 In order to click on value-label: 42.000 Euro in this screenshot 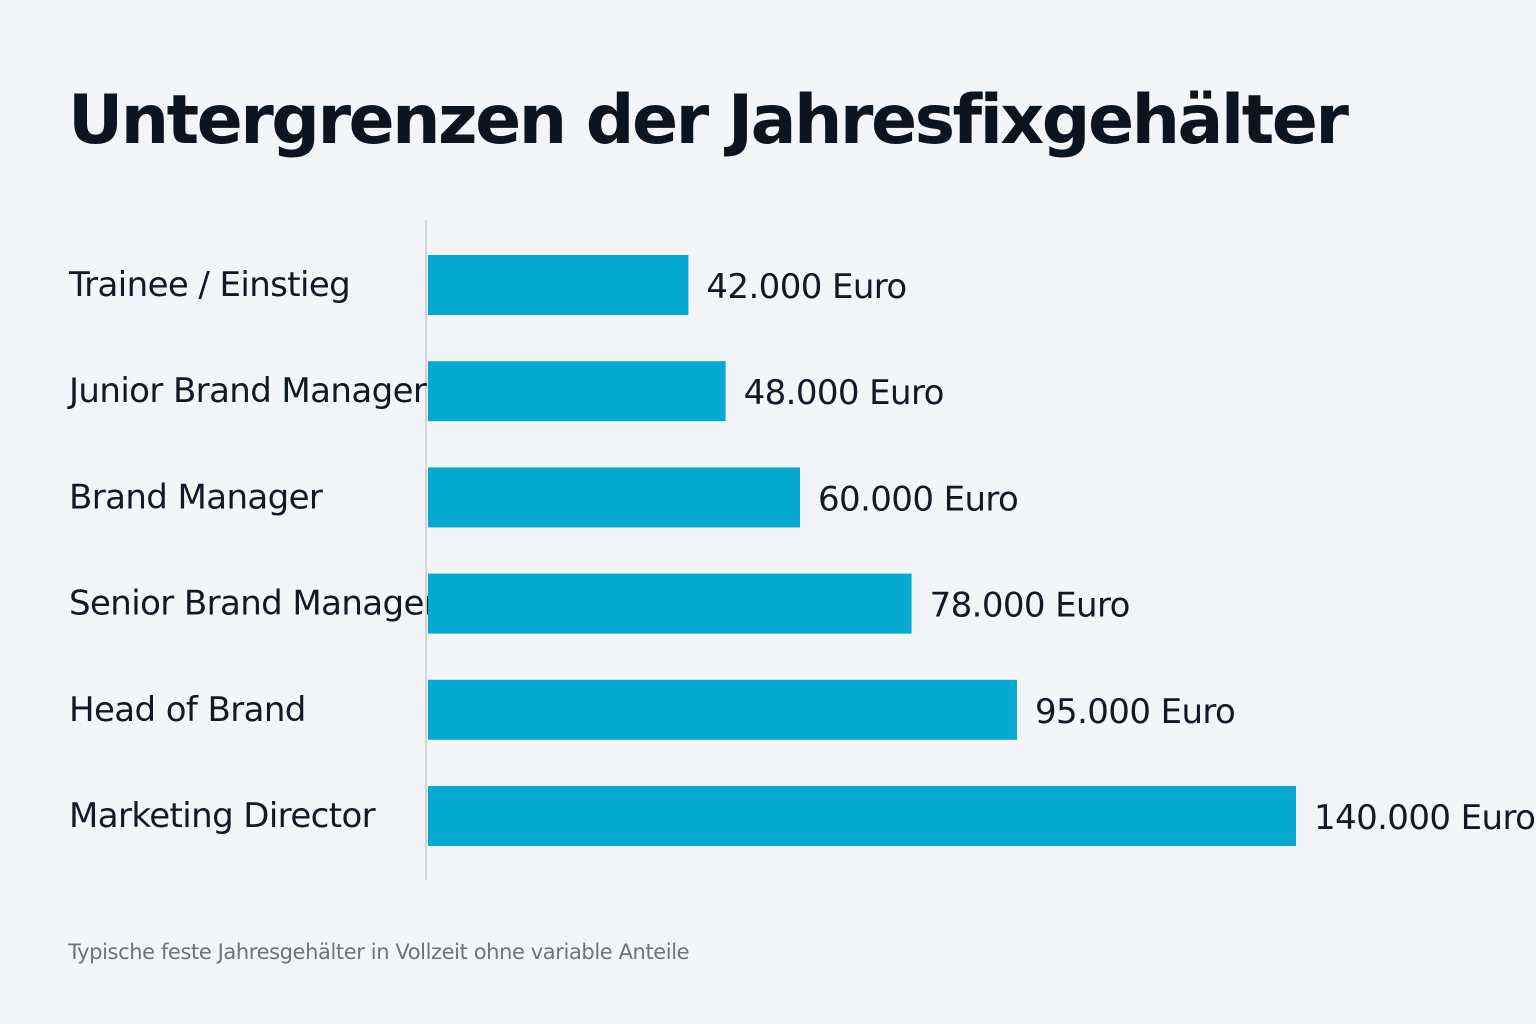, I will do `click(806, 287)`.